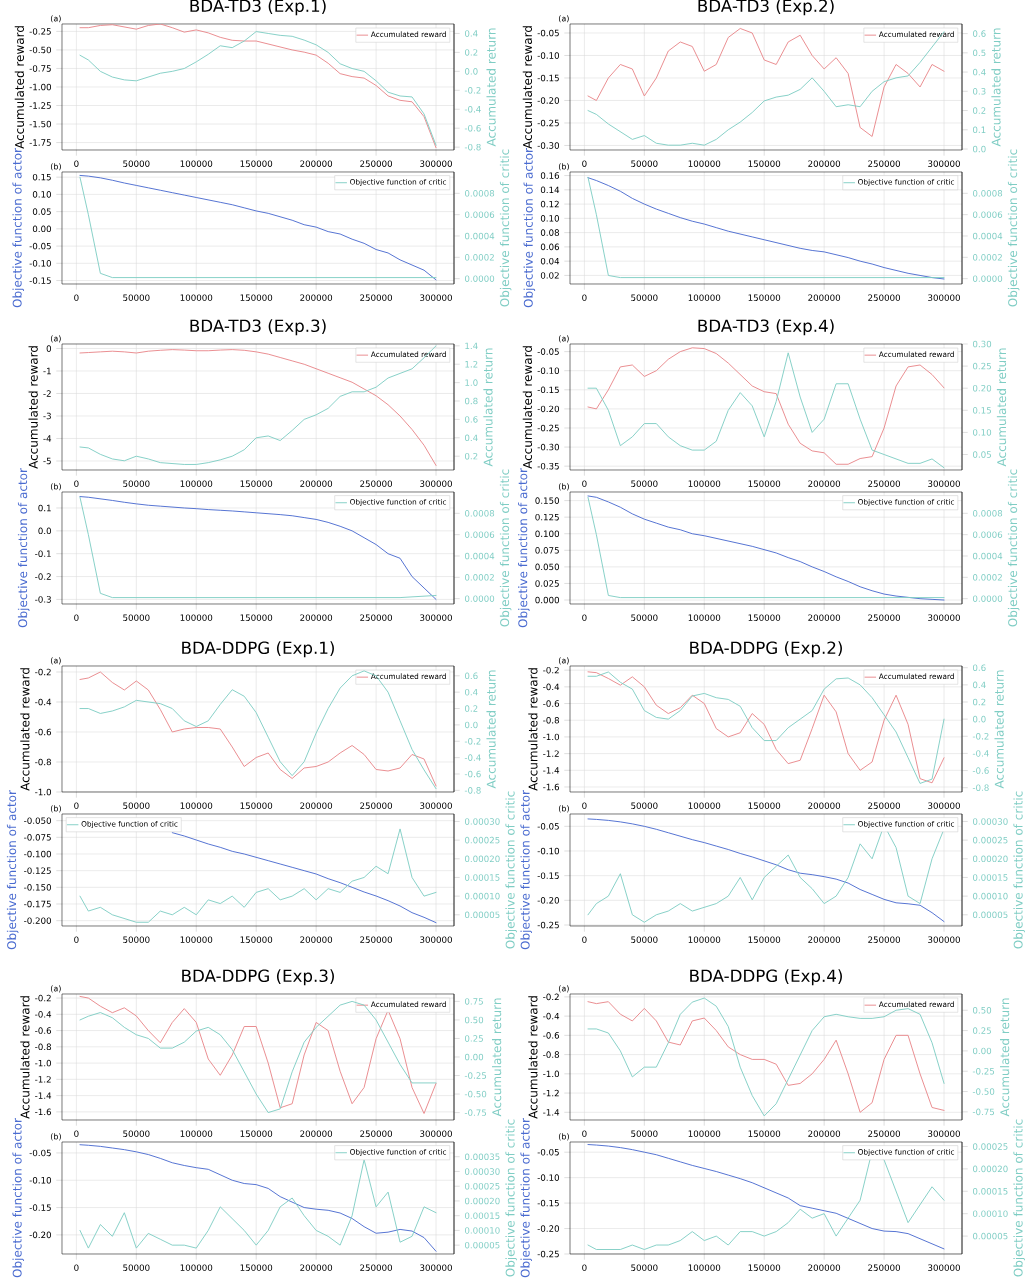 This screenshot has height=1287, width=1035. I want to click on y-tick-label: -0.15, so click(40, 280).